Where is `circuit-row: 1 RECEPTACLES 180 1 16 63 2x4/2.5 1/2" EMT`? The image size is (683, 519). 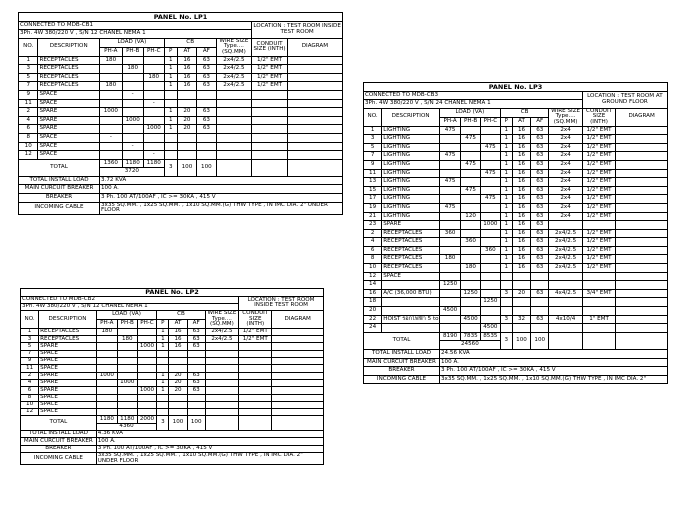
circuit-row: 1 RECEPTACLES 180 1 16 63 2x4/2.5 1/2" EMT is located at coordinates (180, 60).